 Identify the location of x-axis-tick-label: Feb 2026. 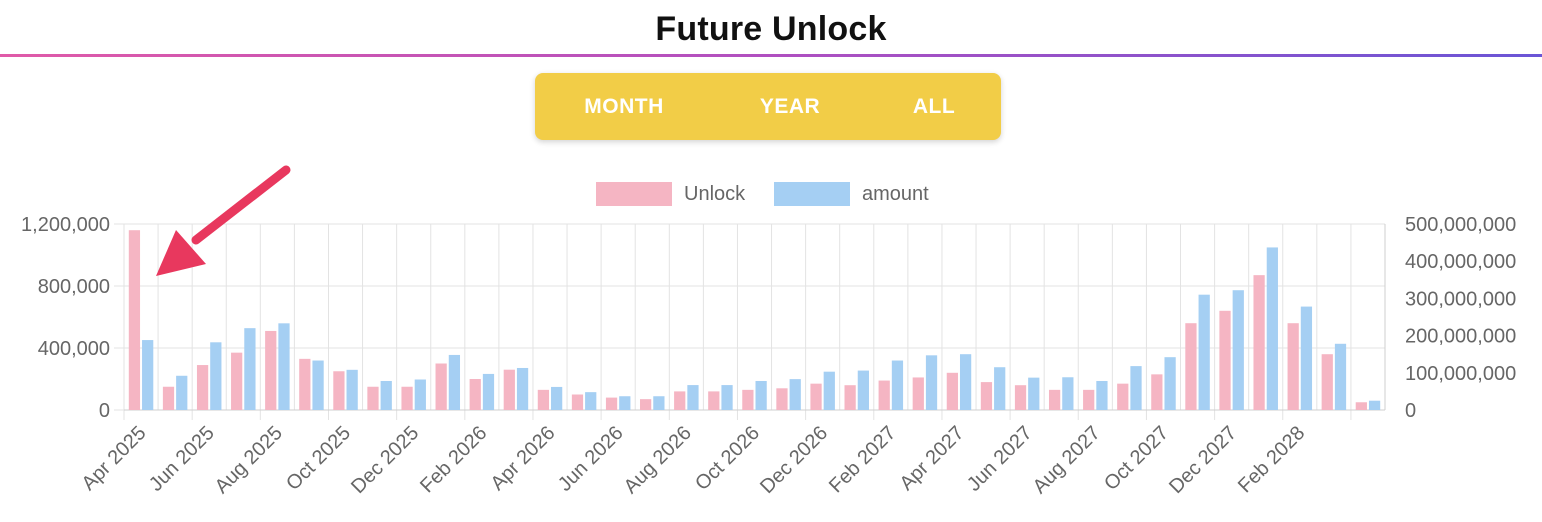
(453, 459).